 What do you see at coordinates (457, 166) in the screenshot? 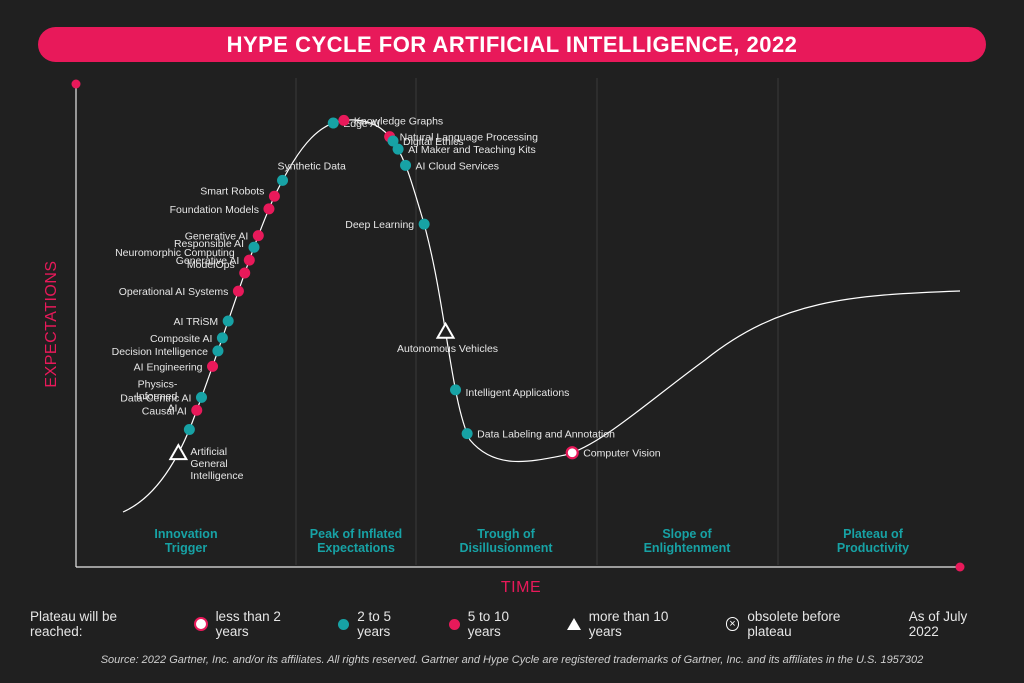
I see `point-label: AI Cloud Services` at bounding box center [457, 166].